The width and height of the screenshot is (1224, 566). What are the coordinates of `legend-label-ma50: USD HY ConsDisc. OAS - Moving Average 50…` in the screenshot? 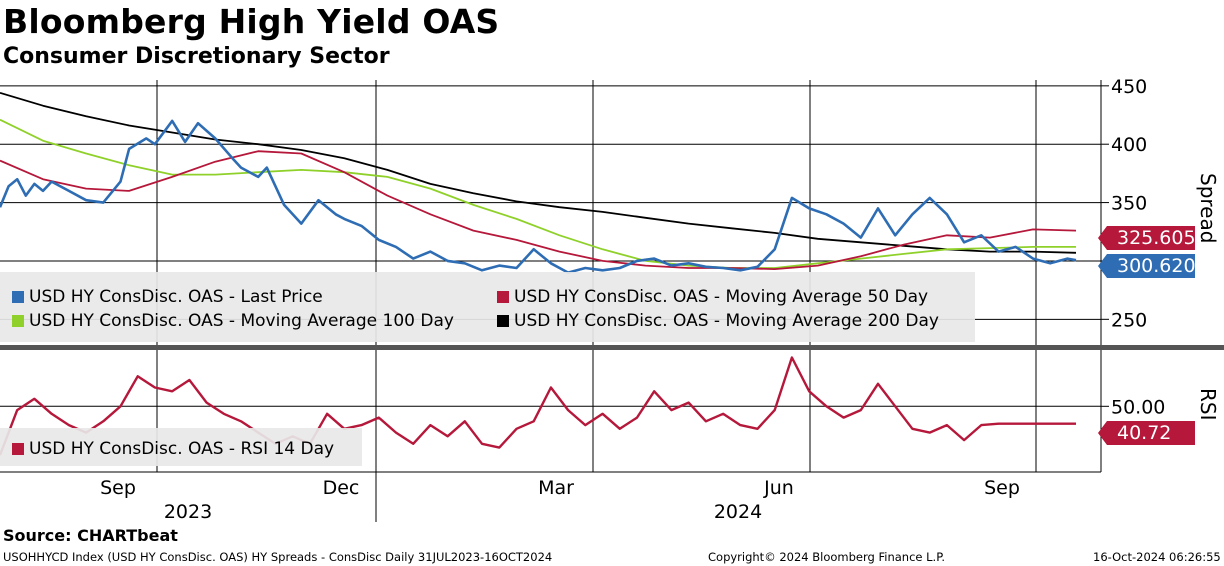 It's located at (721, 297).